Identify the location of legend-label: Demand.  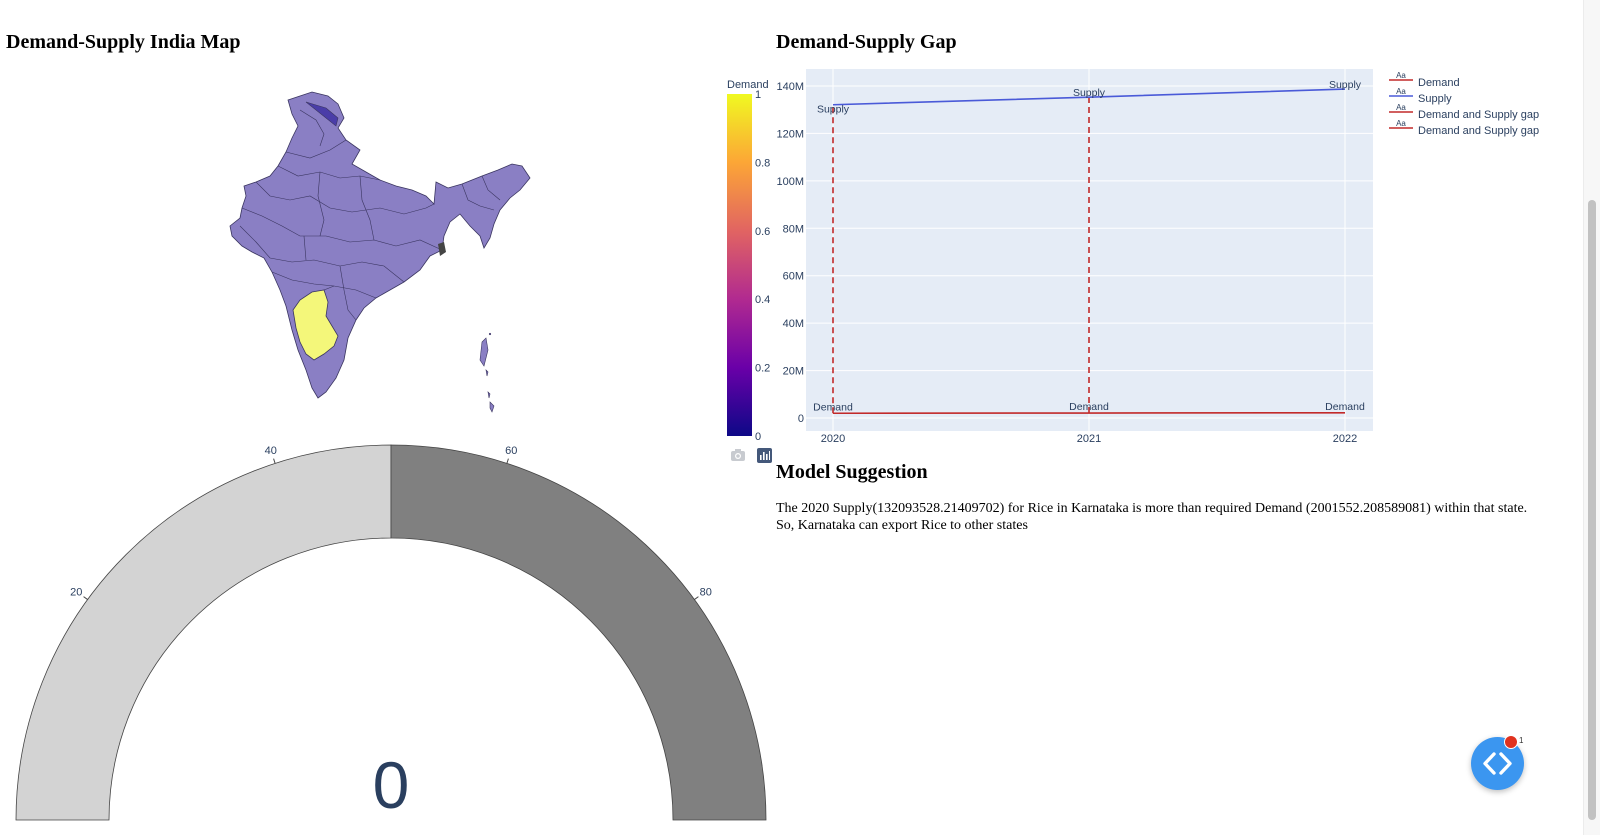
(1439, 83).